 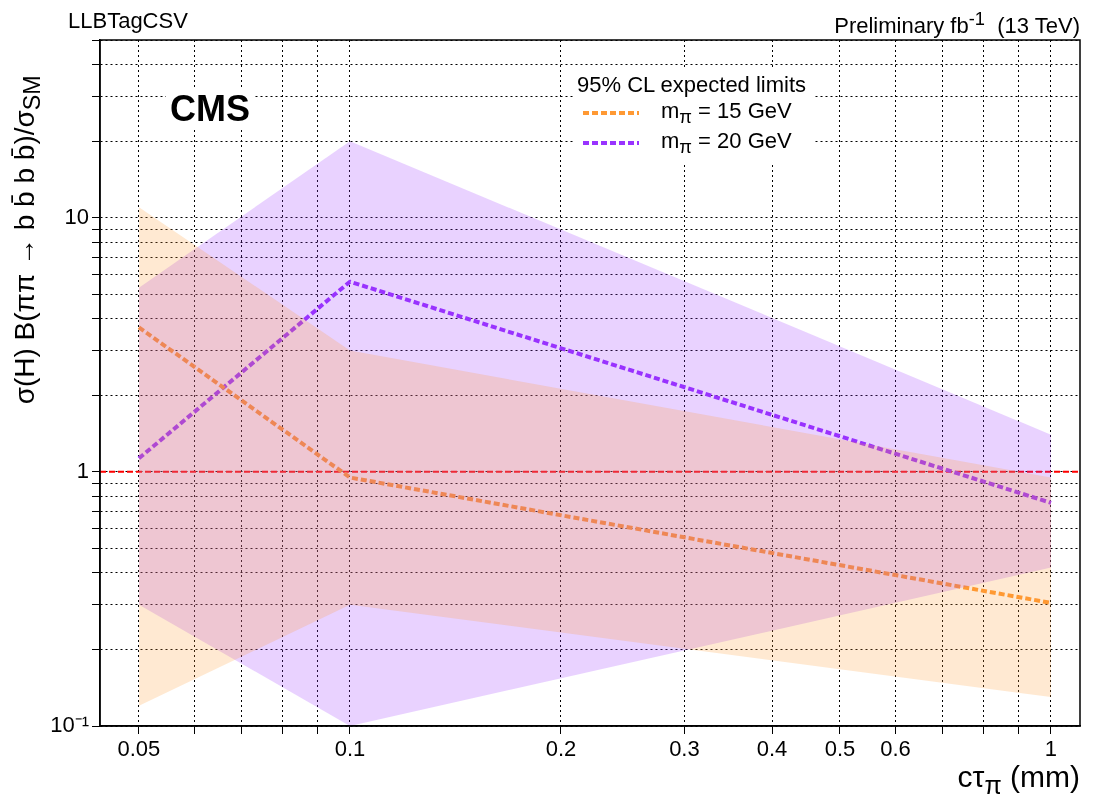 What do you see at coordinates (692, 85) in the screenshot?
I see `legend-title: 95% CL expected limits` at bounding box center [692, 85].